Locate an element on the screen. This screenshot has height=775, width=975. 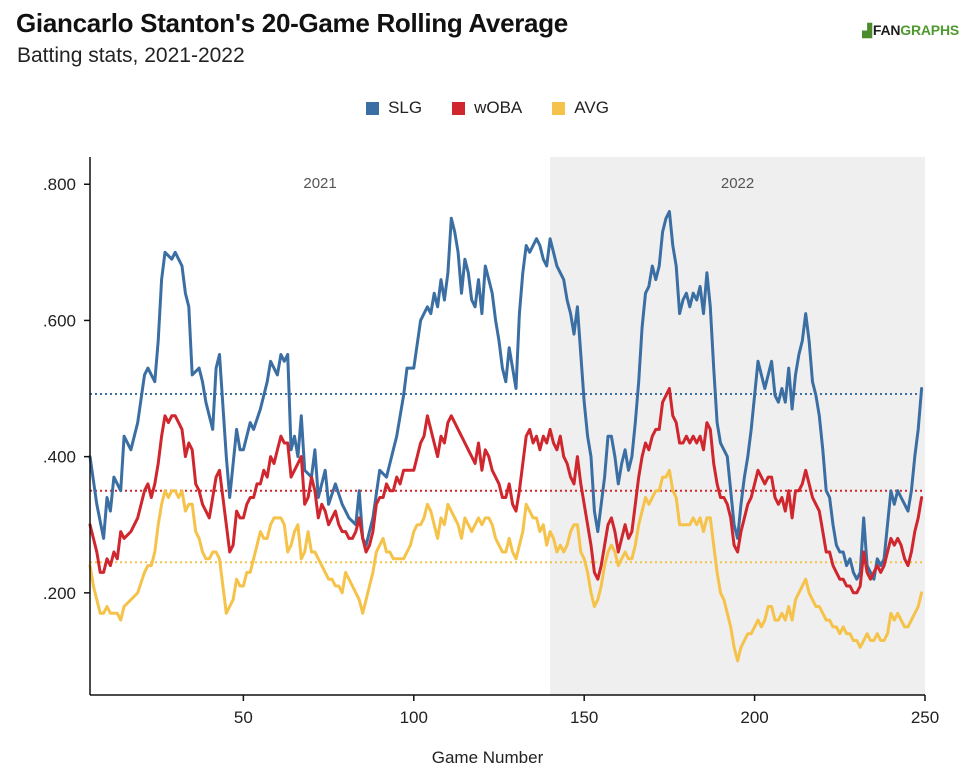
season-label-2021: 2021 is located at coordinates (319, 183).